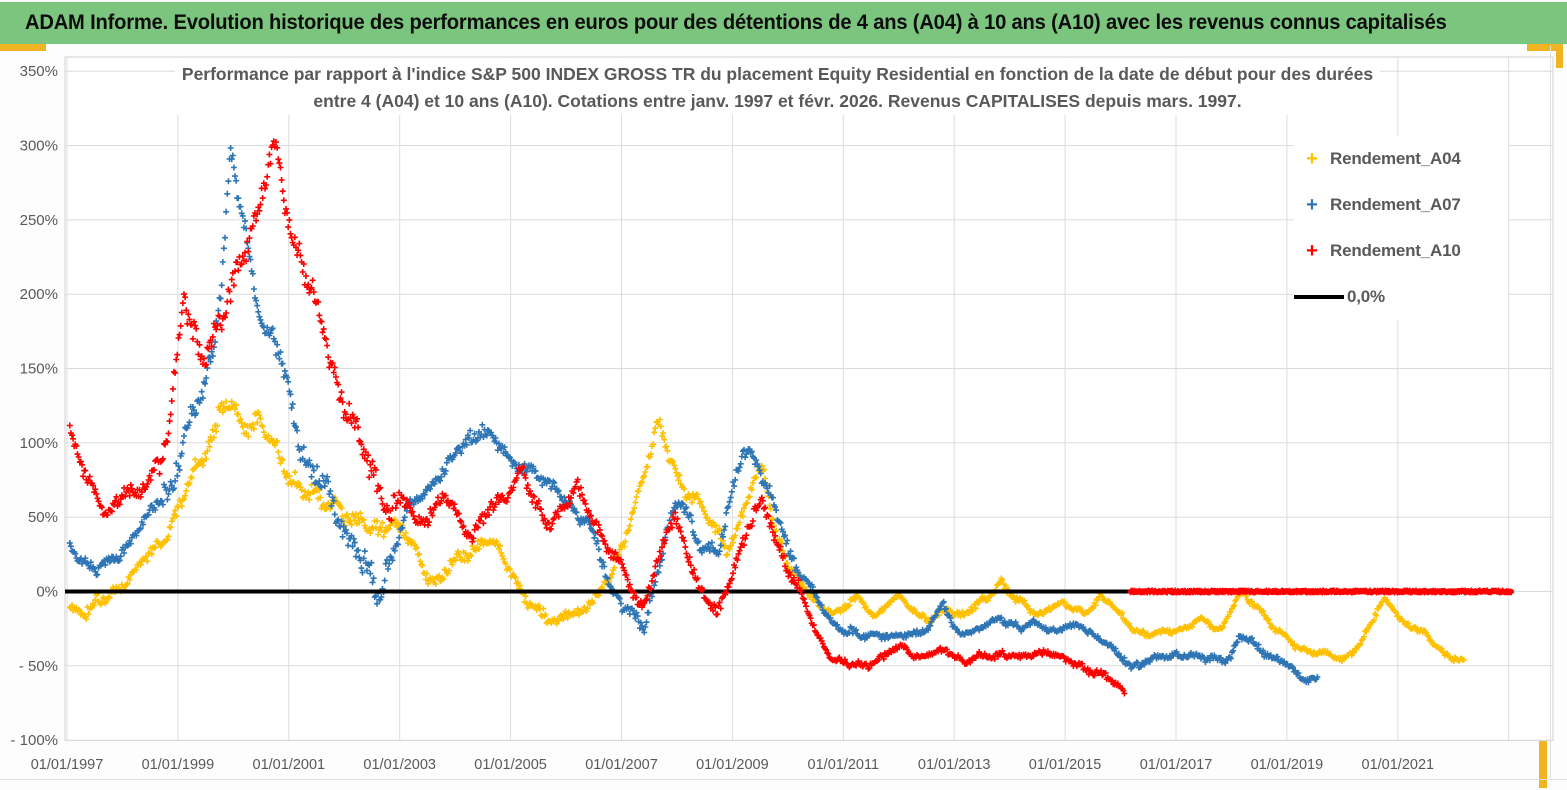  I want to click on x-axis-label: 01/01/2011, so click(844, 765).